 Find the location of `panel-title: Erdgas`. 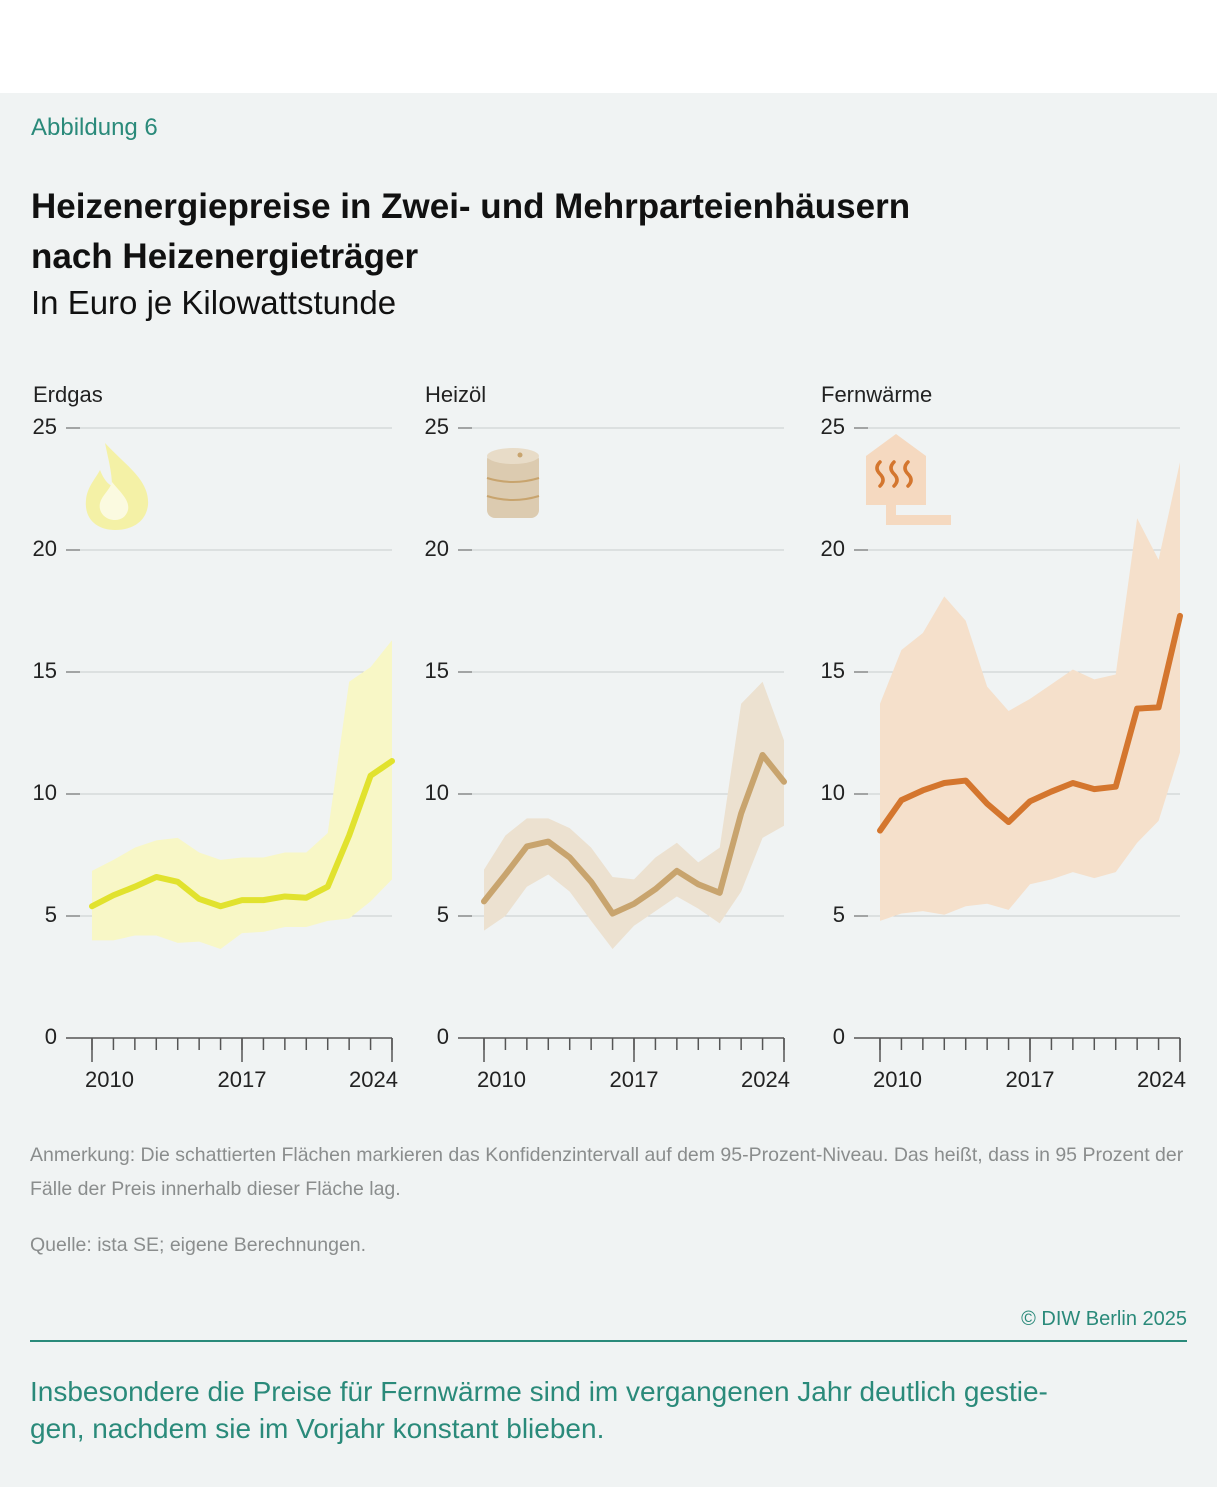

panel-title: Erdgas is located at coordinates (68, 394).